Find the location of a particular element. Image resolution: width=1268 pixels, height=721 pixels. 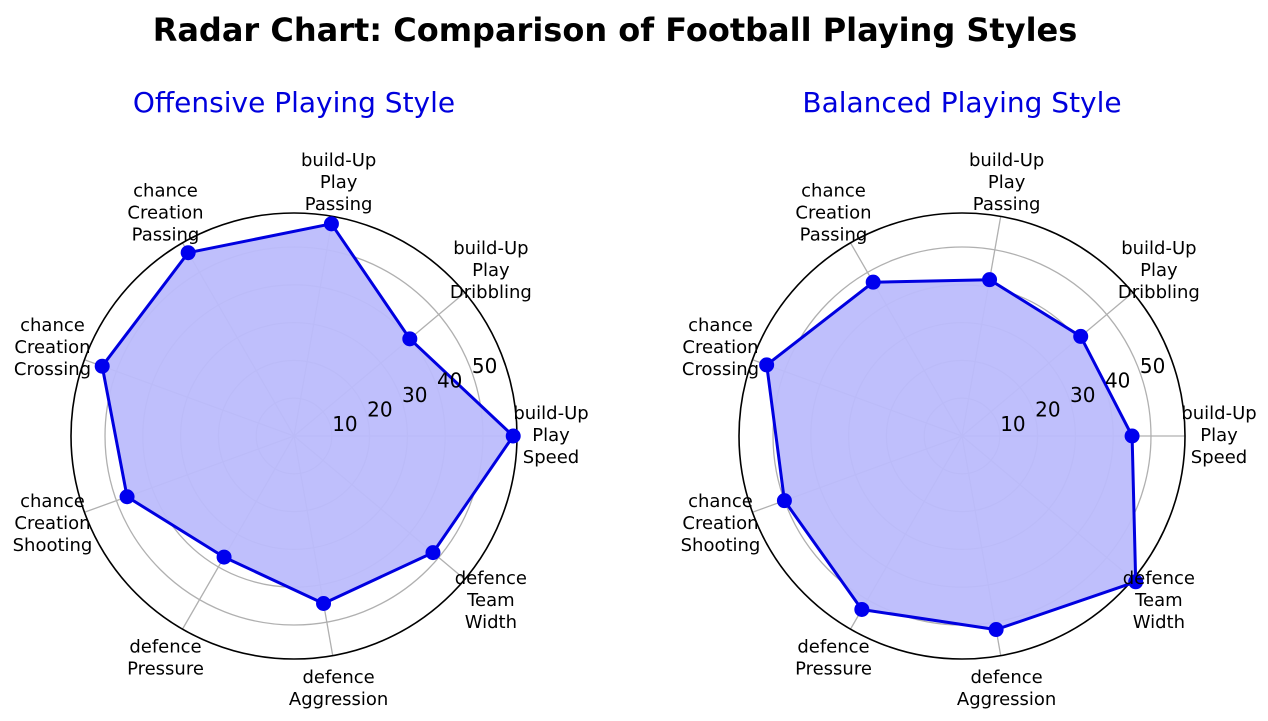

r-tick-label: 20 is located at coordinates (379, 410).